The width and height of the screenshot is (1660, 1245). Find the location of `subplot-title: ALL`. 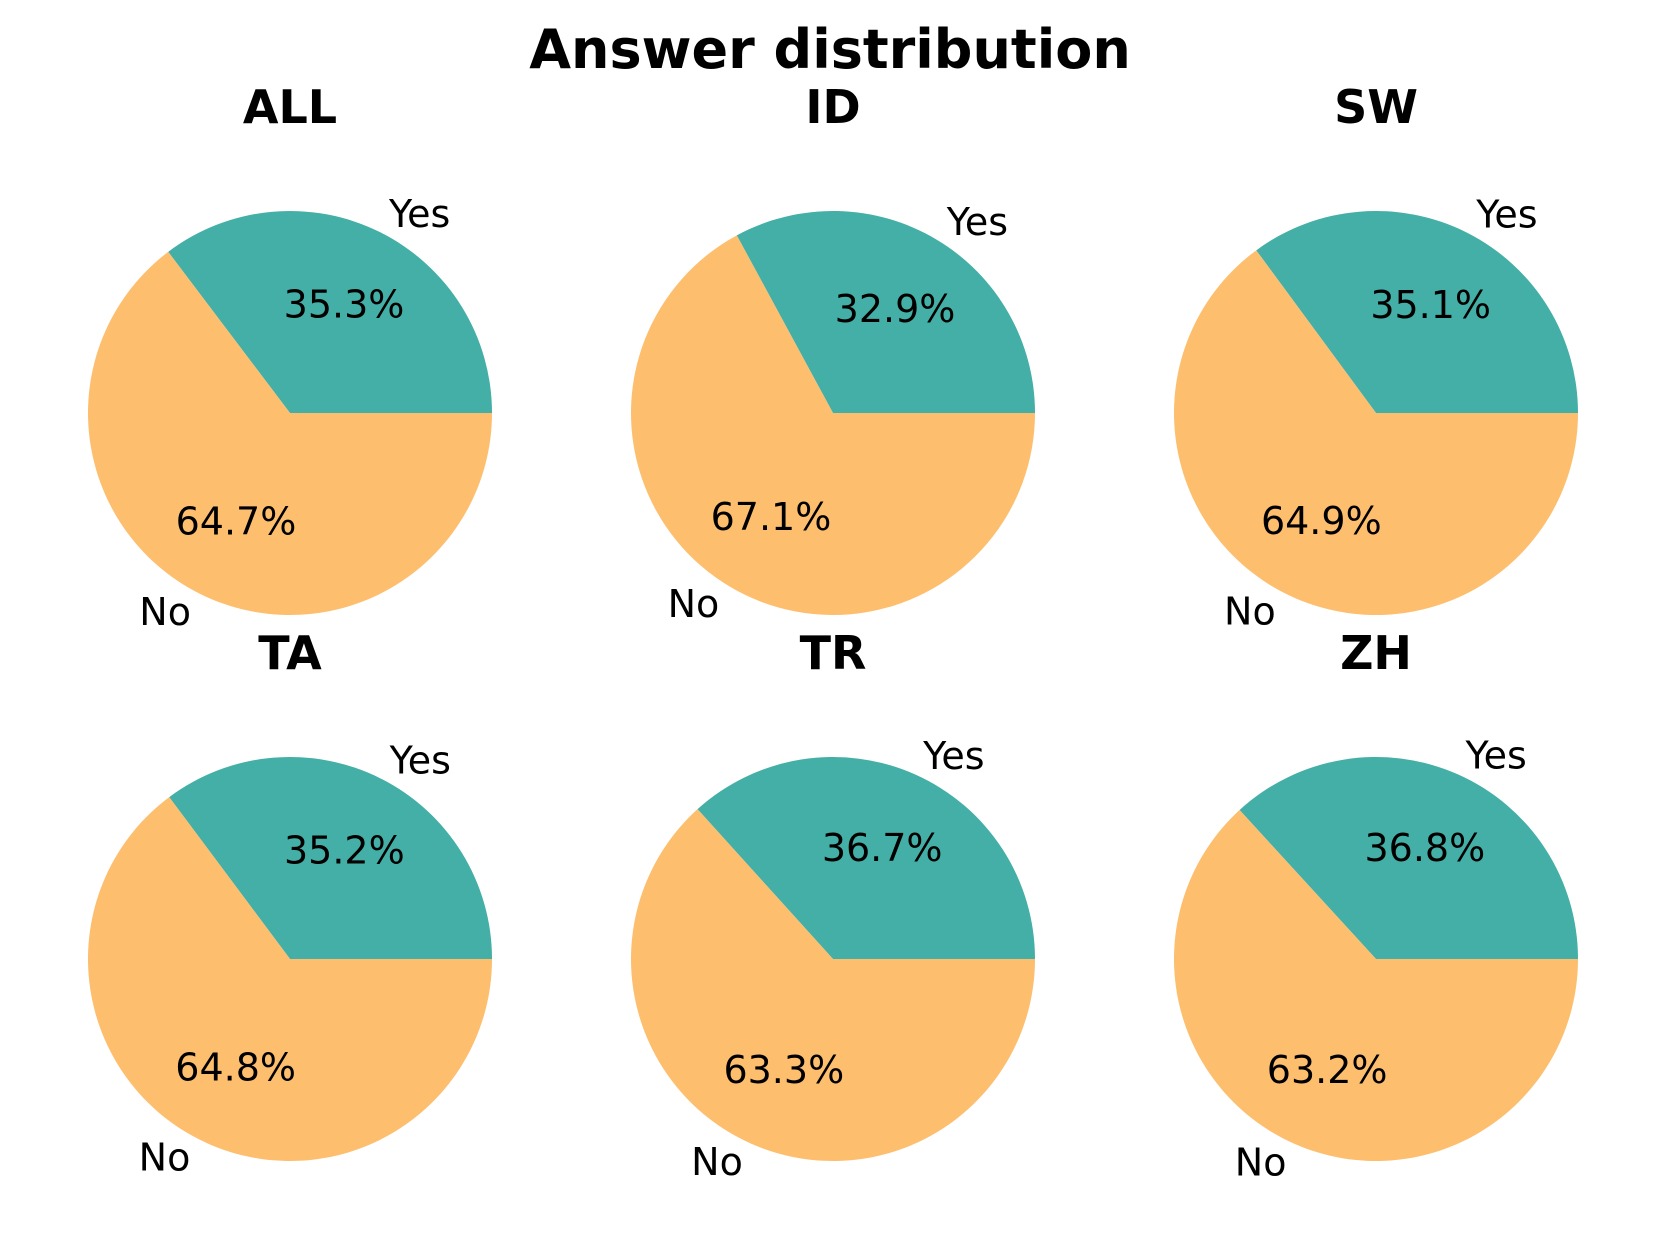

subplot-title: ALL is located at coordinates (290, 107).